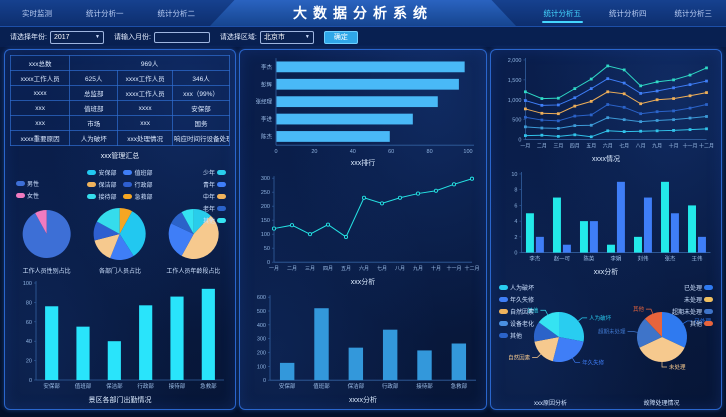  What do you see at coordinates (606, 217) in the screenshot?
I see `person-bars-chart: 0 2 4 6 8 10 李杰 赵一可 陈英 李娟 刘伟 张杰 王伟` at bounding box center [606, 217].